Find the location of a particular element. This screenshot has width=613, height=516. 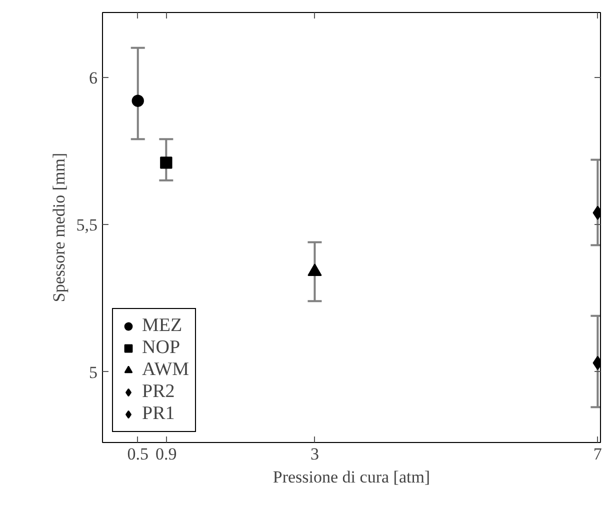

legend-label: MEZ is located at coordinates (162, 326).